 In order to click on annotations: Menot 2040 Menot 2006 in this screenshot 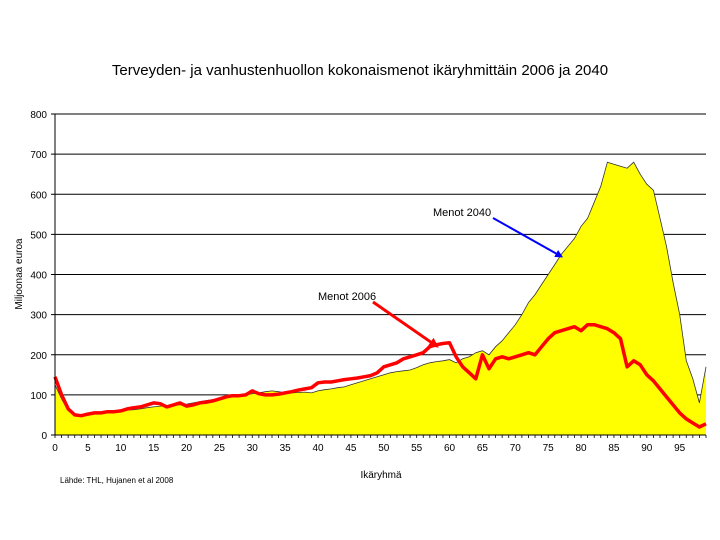, I will do `click(441, 277)`.